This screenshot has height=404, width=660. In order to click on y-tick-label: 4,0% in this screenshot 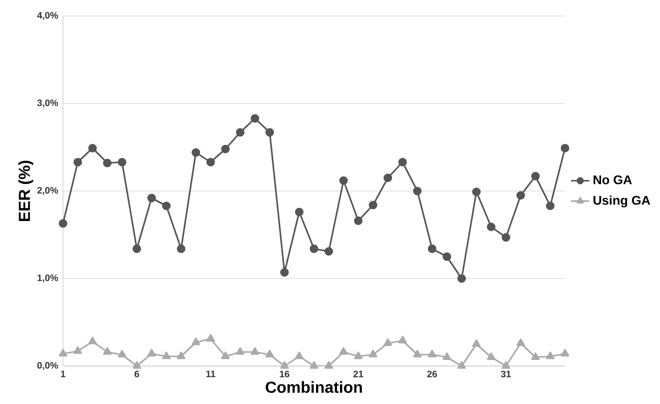, I will do `click(47, 16)`.